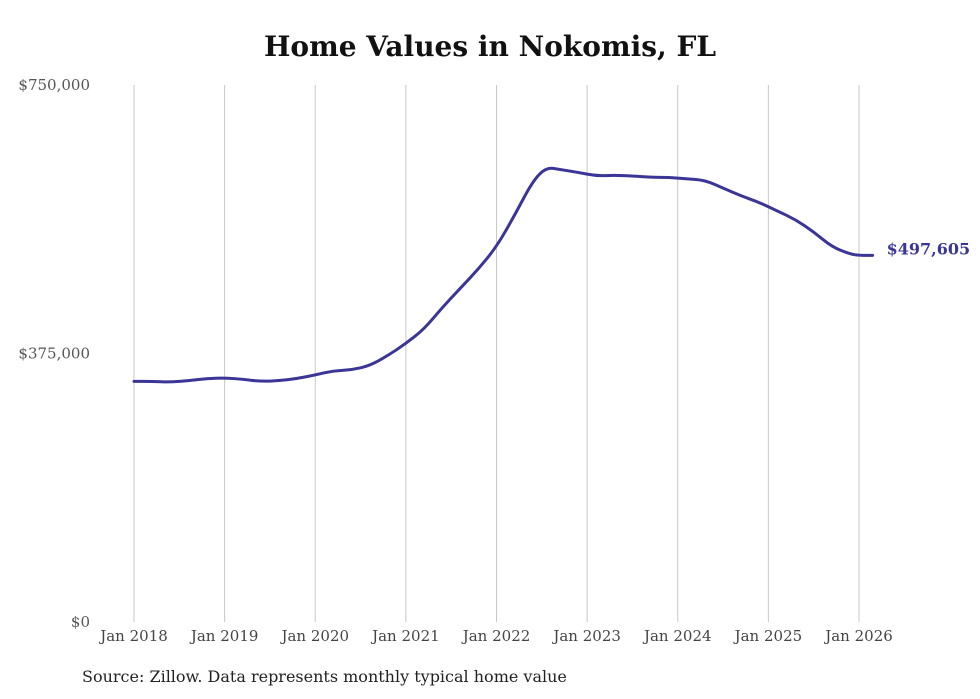  Describe the element at coordinates (929, 248) in the screenshot. I see `end-value-label: $497,605` at that location.